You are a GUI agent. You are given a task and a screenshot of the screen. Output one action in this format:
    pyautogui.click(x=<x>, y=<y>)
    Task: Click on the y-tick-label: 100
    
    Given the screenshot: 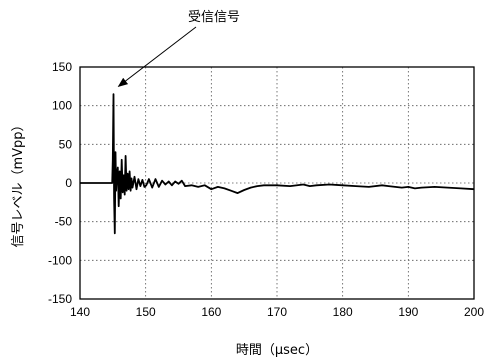 What is the action you would take?
    pyautogui.click(x=62, y=106)
    